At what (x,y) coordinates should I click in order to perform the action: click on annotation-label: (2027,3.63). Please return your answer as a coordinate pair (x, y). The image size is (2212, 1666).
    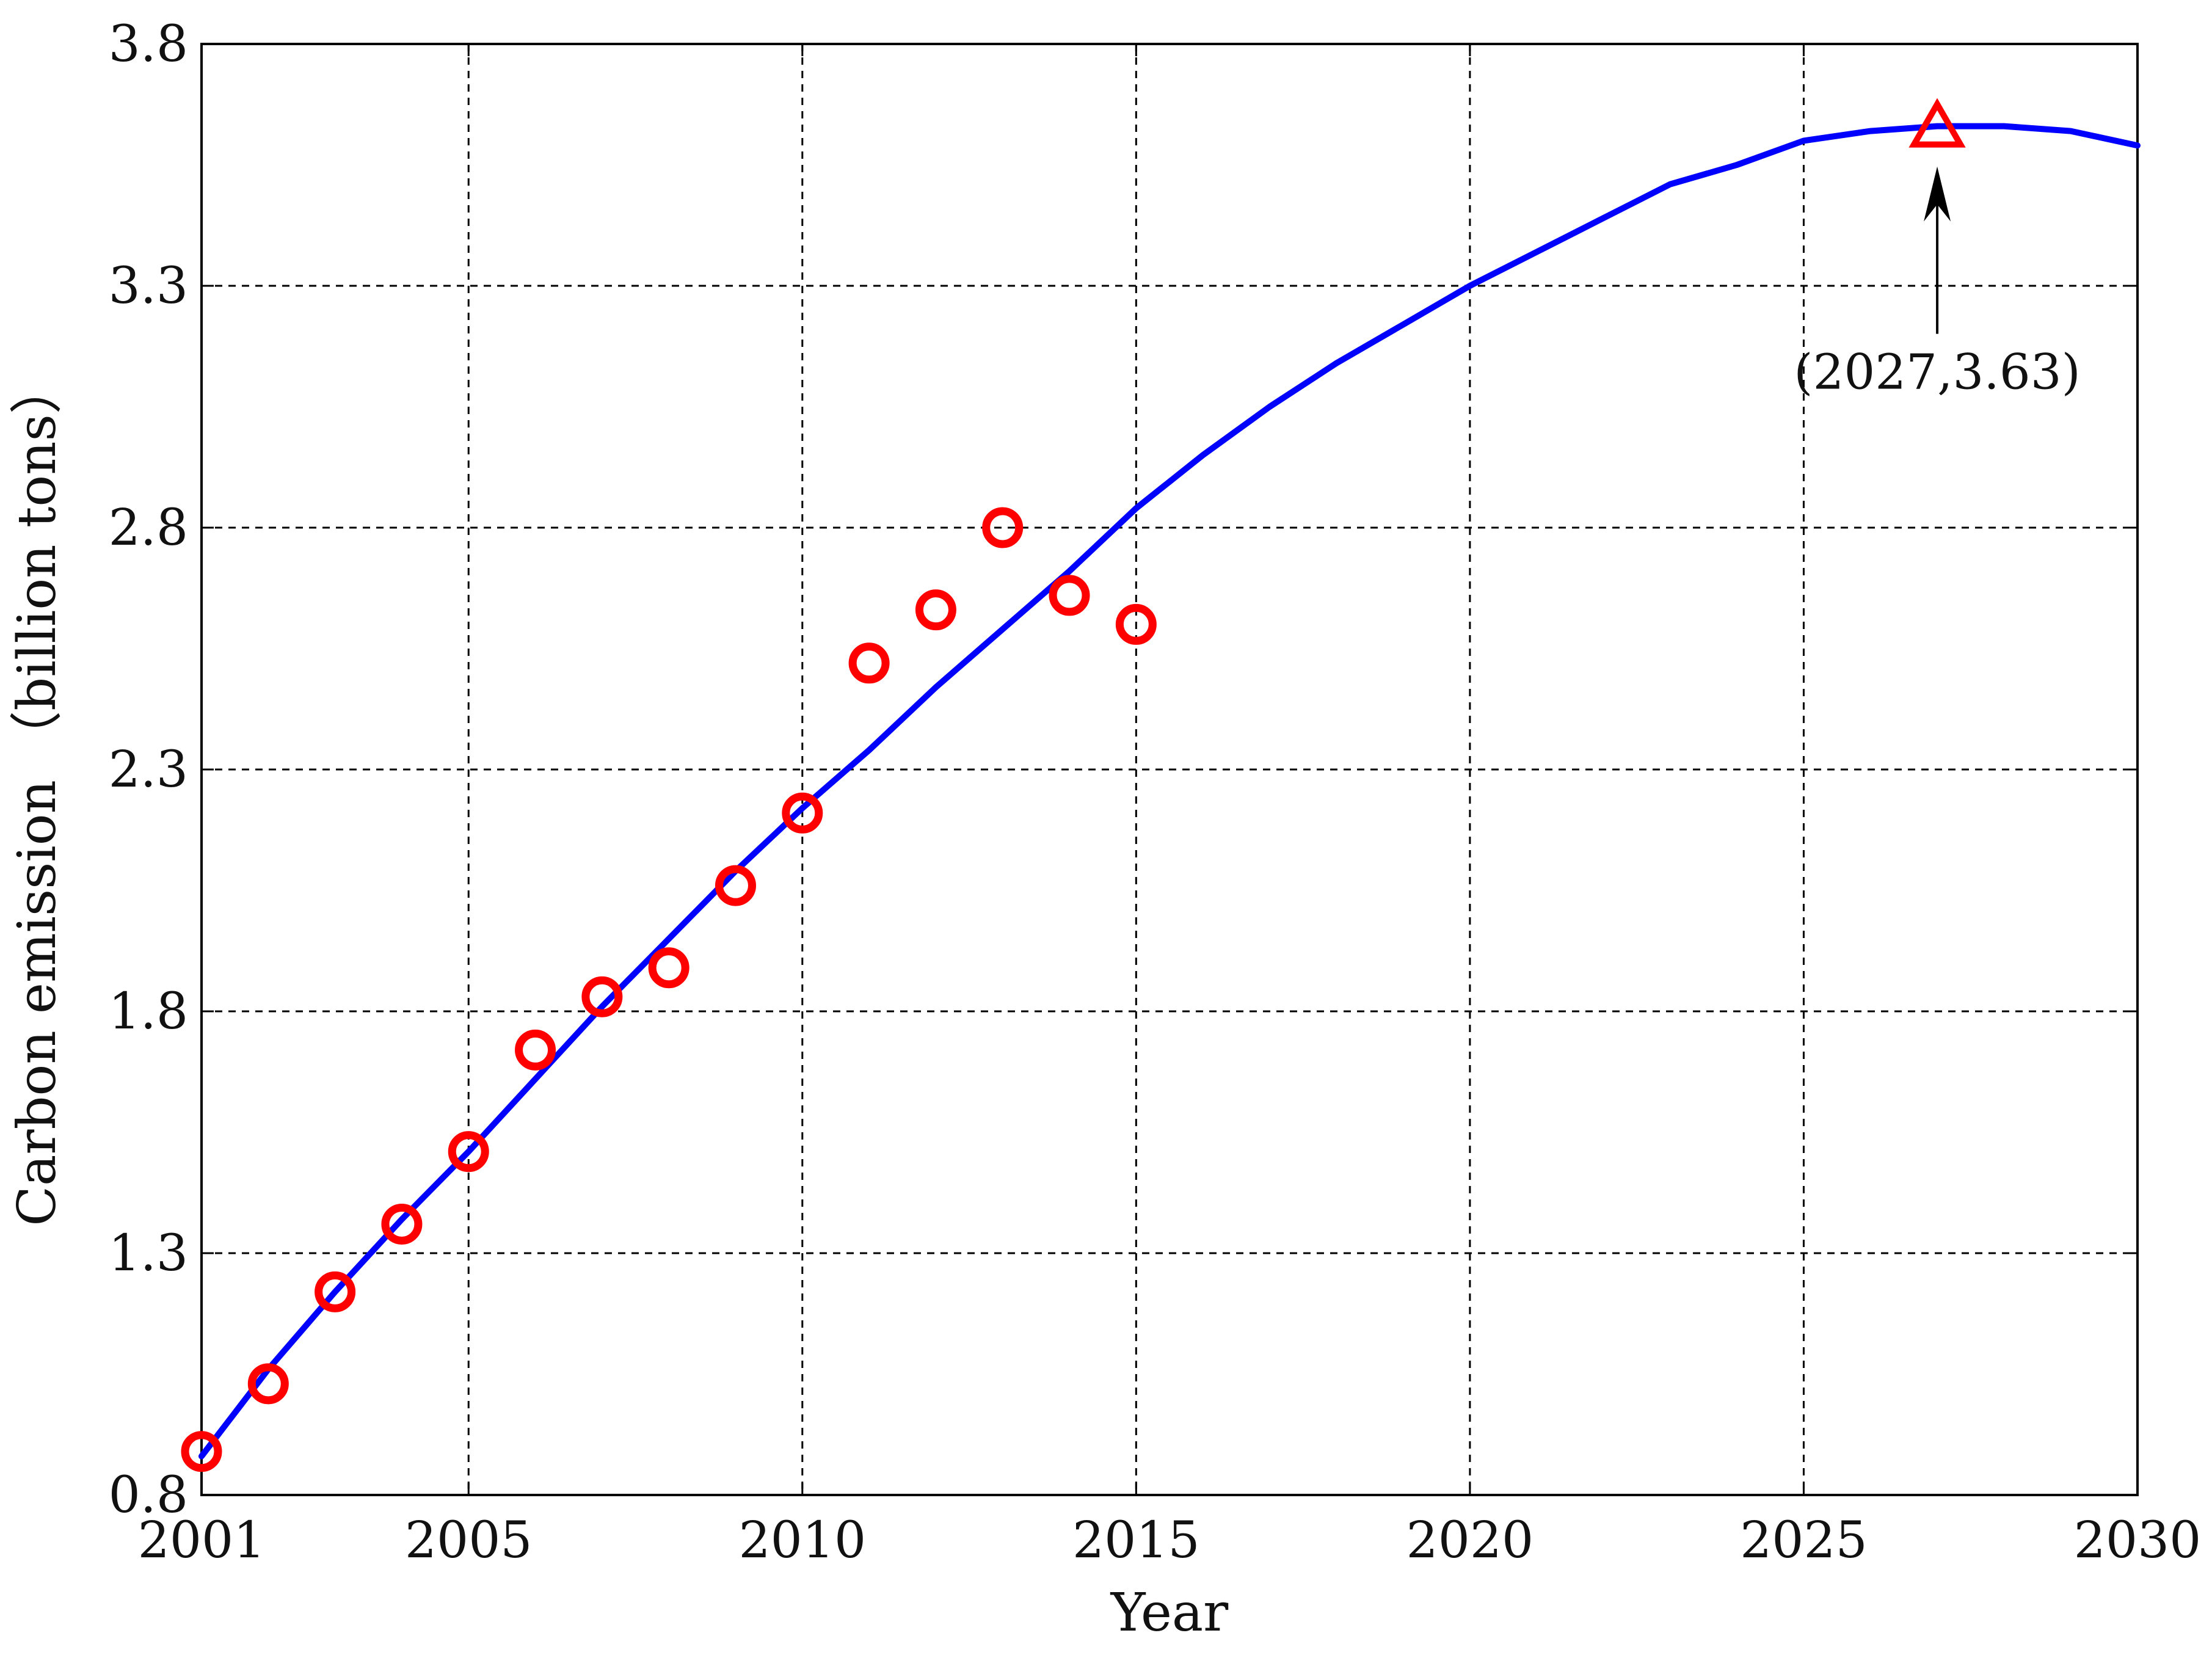
    Looking at the image, I should click on (1937, 372).